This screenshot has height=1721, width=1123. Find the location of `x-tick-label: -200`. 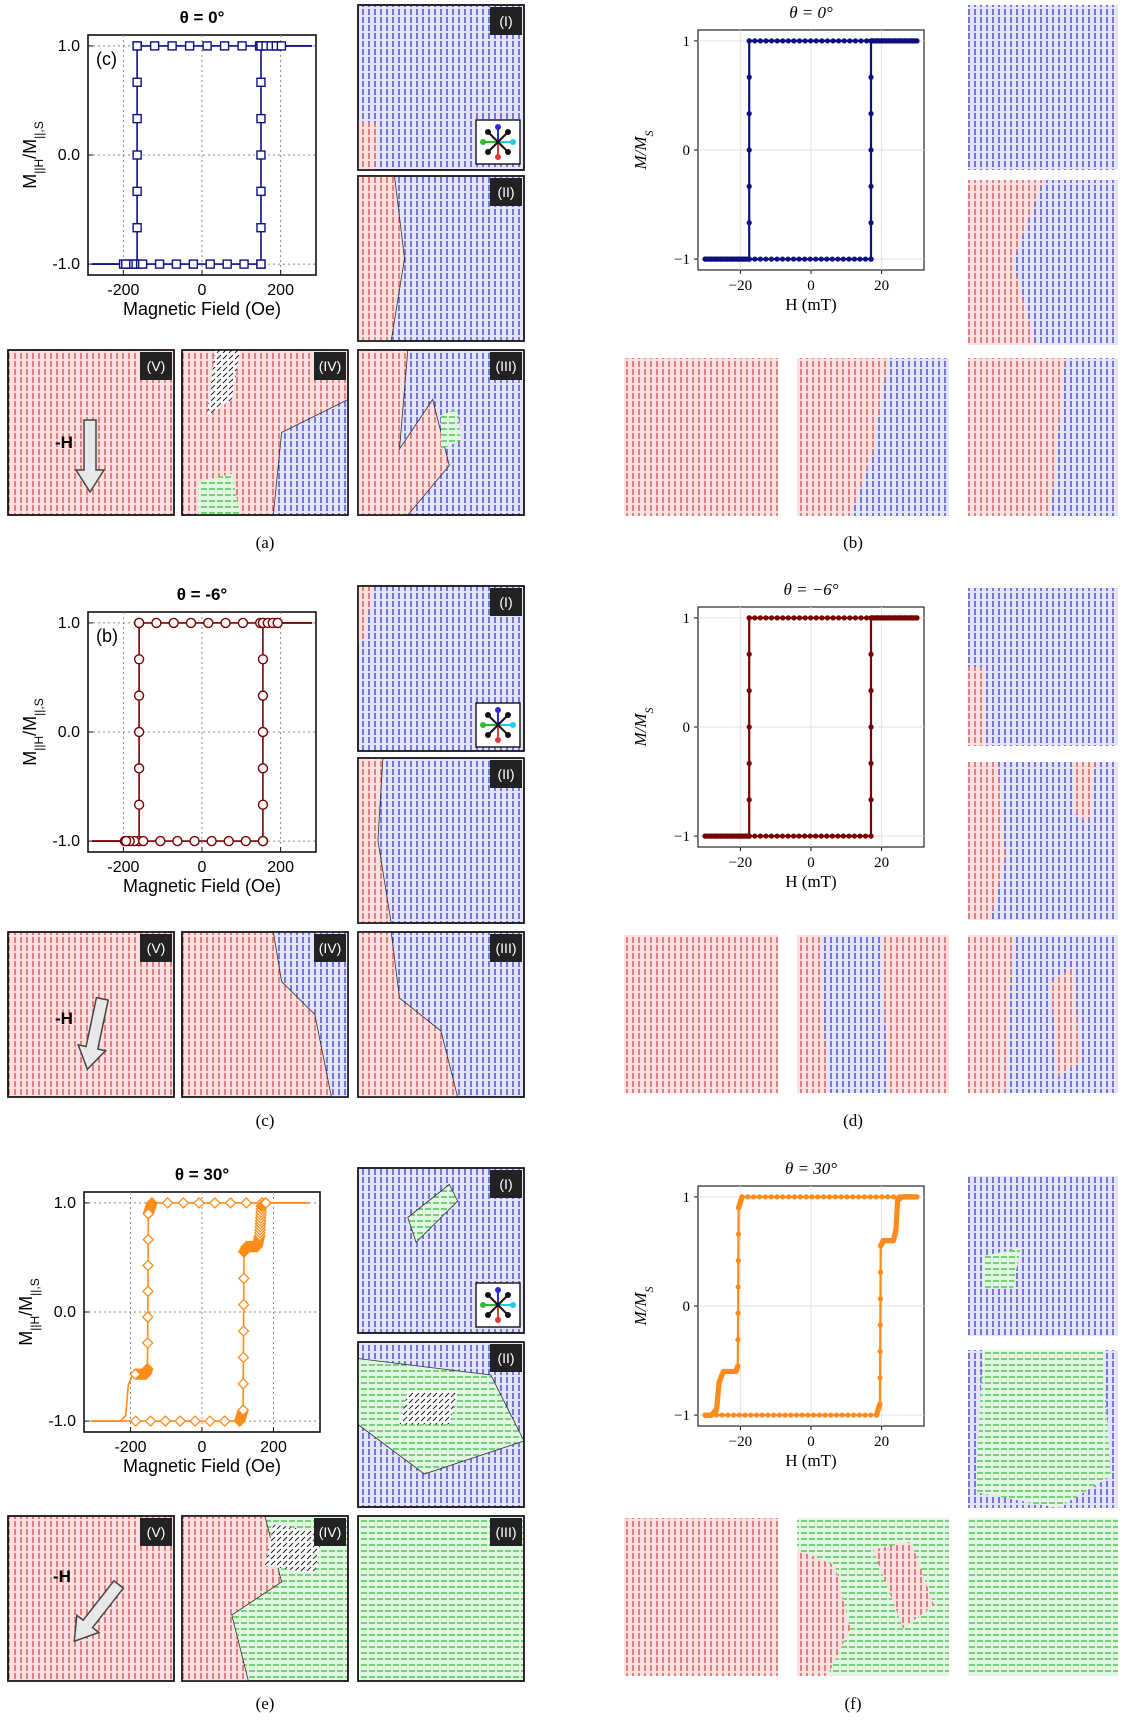

x-tick-label: -200 is located at coordinates (123, 867).